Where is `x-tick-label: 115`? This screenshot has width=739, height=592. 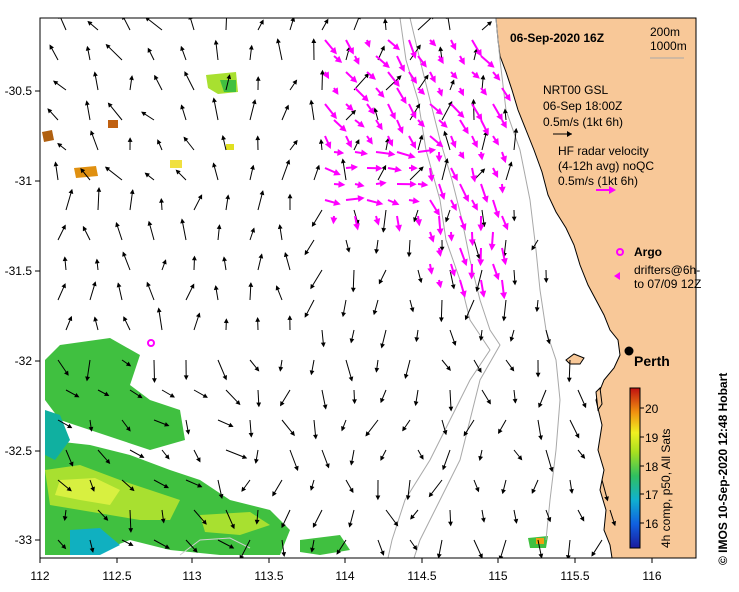 x-tick-label: 115 is located at coordinates (497, 576).